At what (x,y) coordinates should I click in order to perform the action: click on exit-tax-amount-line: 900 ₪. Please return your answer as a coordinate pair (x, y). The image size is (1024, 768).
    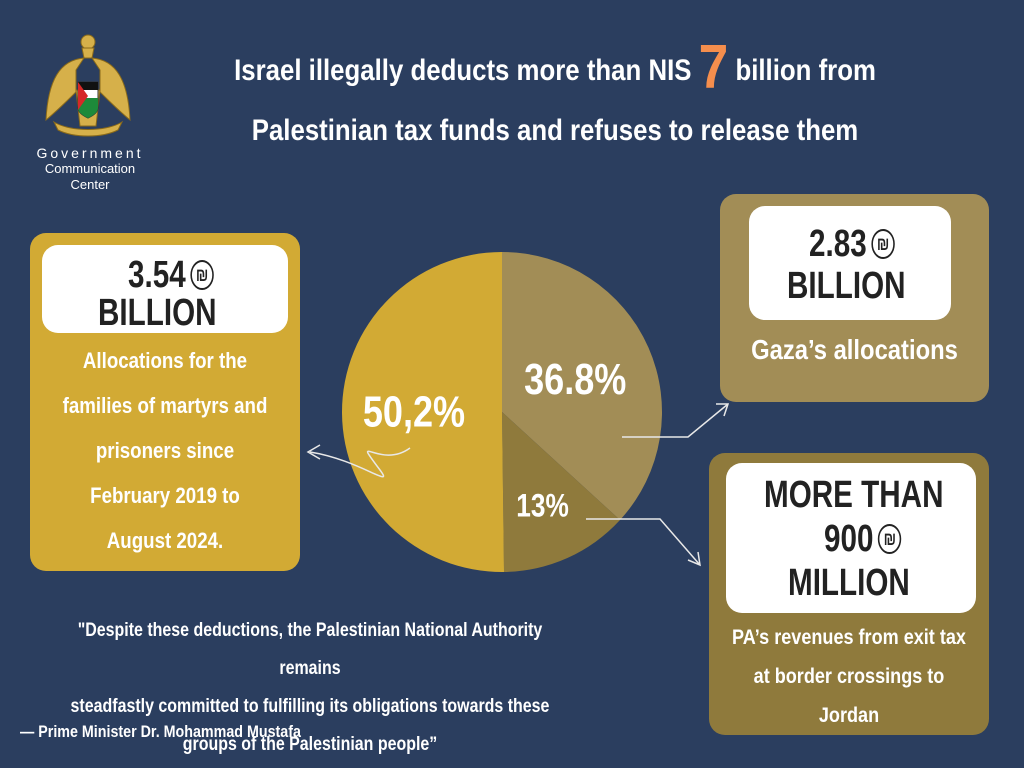
    Looking at the image, I should click on (863, 539).